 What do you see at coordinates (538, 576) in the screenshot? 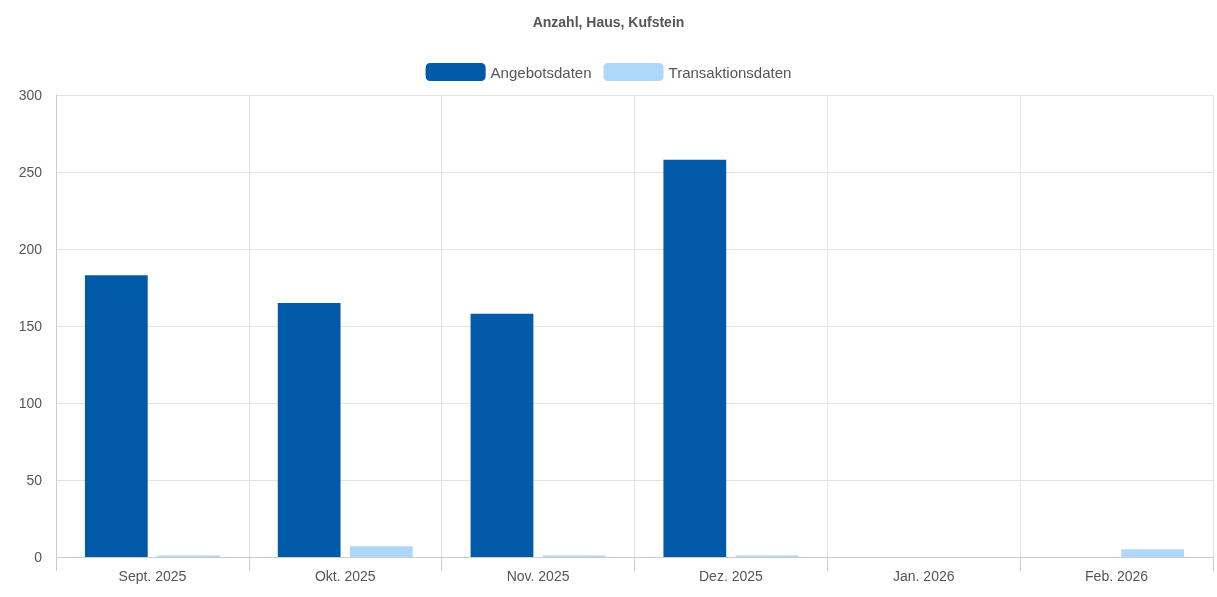
I see `x-tick-label: Nov. 2025` at bounding box center [538, 576].